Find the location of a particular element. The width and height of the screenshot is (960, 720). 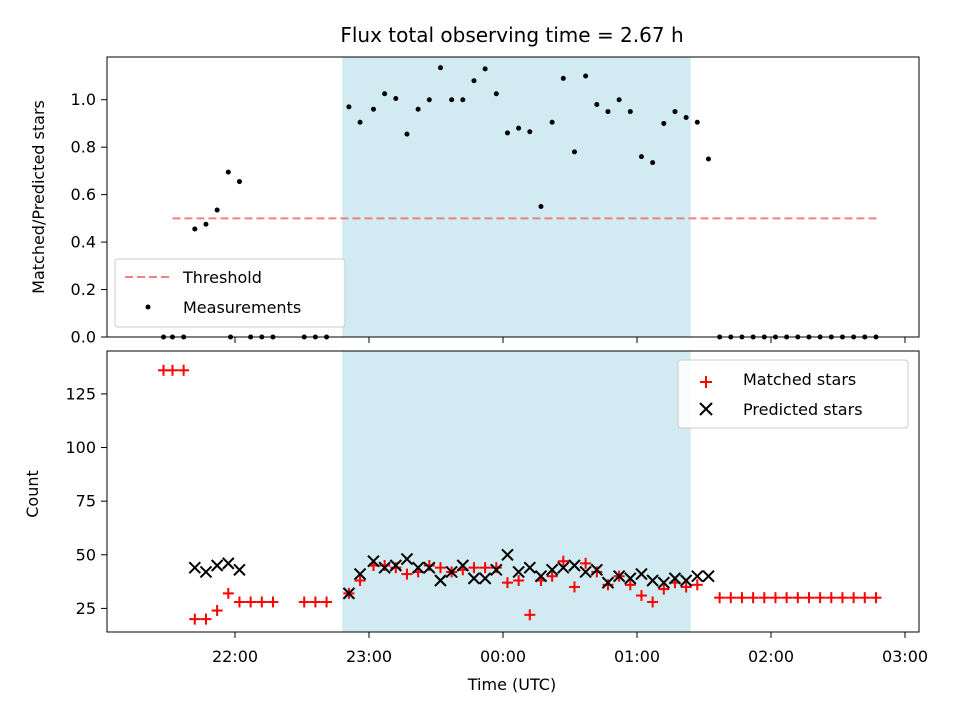

y-tick-label: 0.4 is located at coordinates (83, 242).